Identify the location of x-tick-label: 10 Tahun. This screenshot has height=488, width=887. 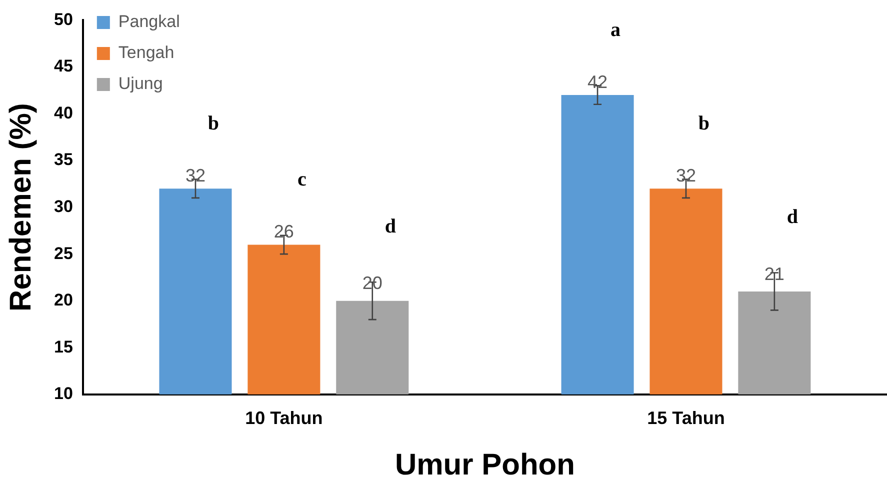
(284, 418).